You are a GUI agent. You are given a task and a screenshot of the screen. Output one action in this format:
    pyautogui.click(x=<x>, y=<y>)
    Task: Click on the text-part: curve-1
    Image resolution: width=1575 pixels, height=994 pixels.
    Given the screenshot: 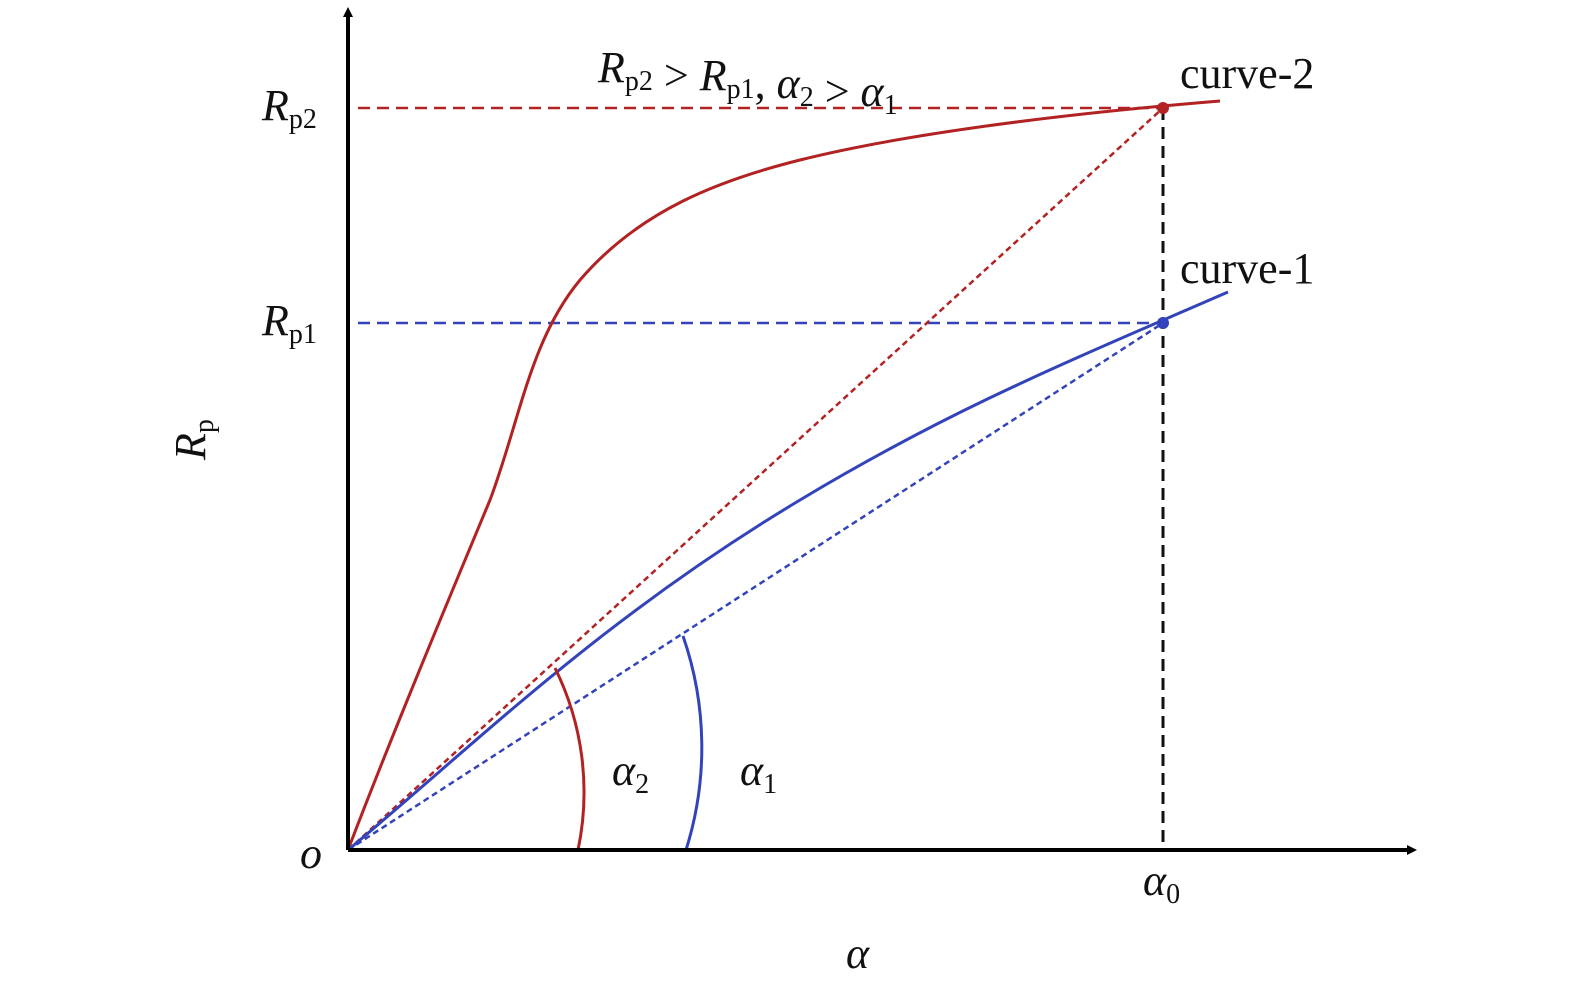 What is the action you would take?
    pyautogui.click(x=1247, y=268)
    